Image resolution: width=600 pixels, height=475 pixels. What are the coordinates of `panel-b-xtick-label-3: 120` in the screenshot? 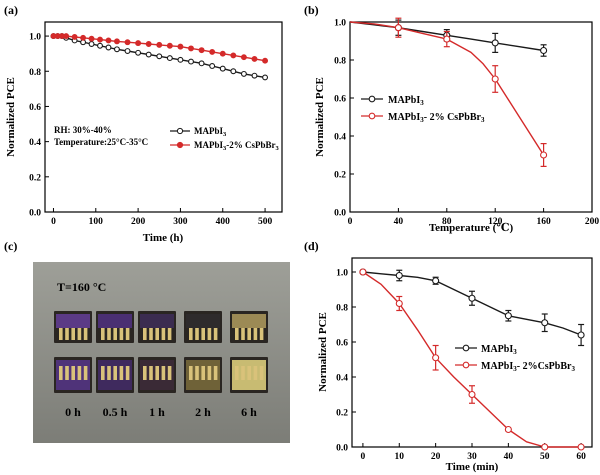 It's located at (495, 222).